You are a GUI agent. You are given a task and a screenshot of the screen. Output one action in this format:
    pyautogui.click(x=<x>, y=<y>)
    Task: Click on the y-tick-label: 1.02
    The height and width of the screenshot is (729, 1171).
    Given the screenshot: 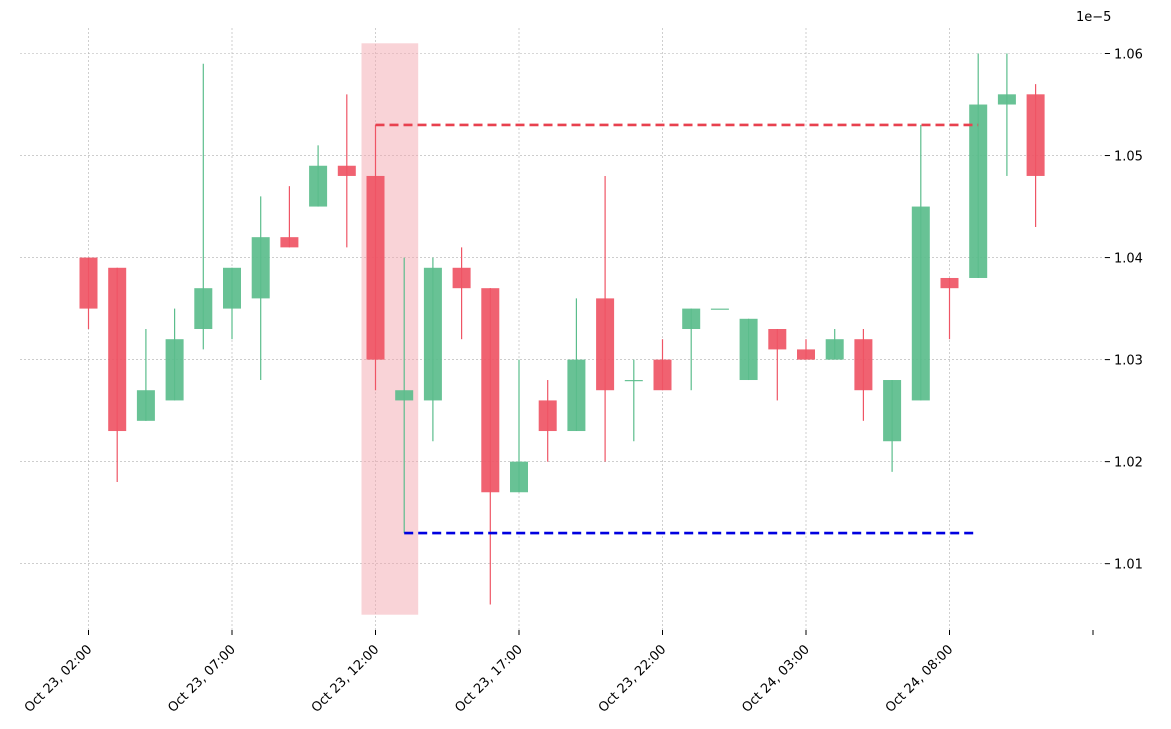 What is the action you would take?
    pyautogui.click(x=1128, y=463)
    